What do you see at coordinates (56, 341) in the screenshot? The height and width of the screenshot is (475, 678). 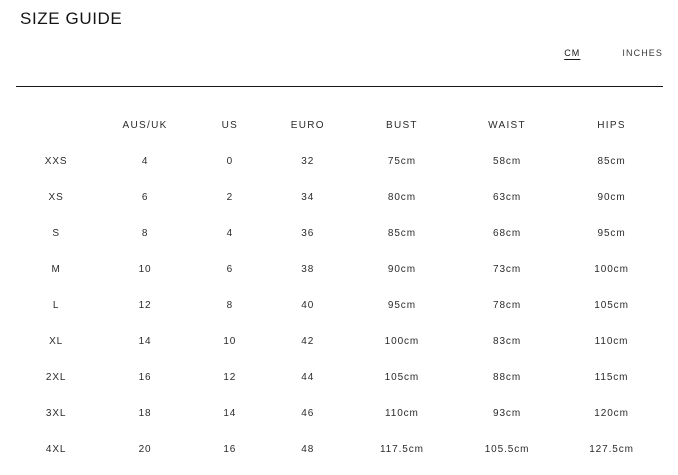 I see `size-label-cell: XL` at bounding box center [56, 341].